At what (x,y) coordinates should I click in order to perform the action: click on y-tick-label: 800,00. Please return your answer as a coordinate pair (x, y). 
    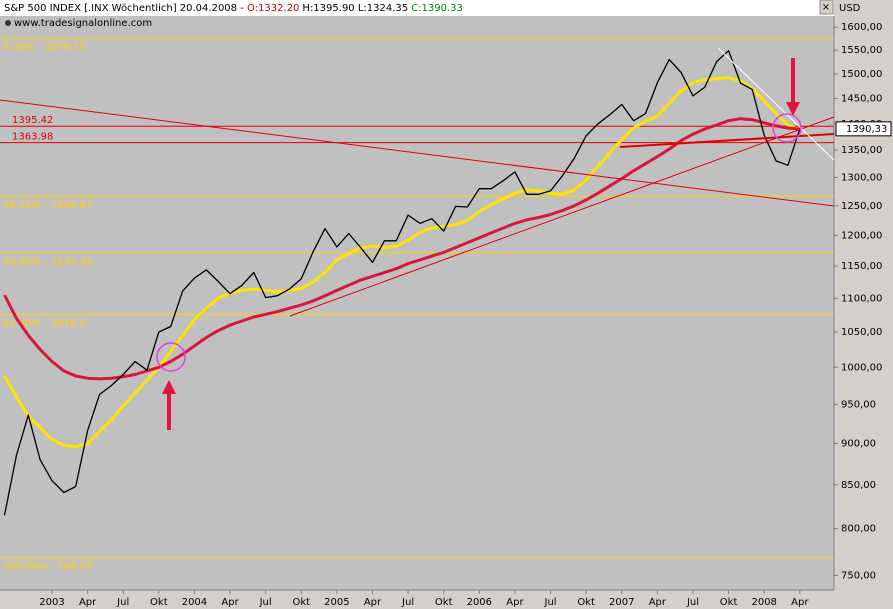
    Looking at the image, I should click on (858, 529).